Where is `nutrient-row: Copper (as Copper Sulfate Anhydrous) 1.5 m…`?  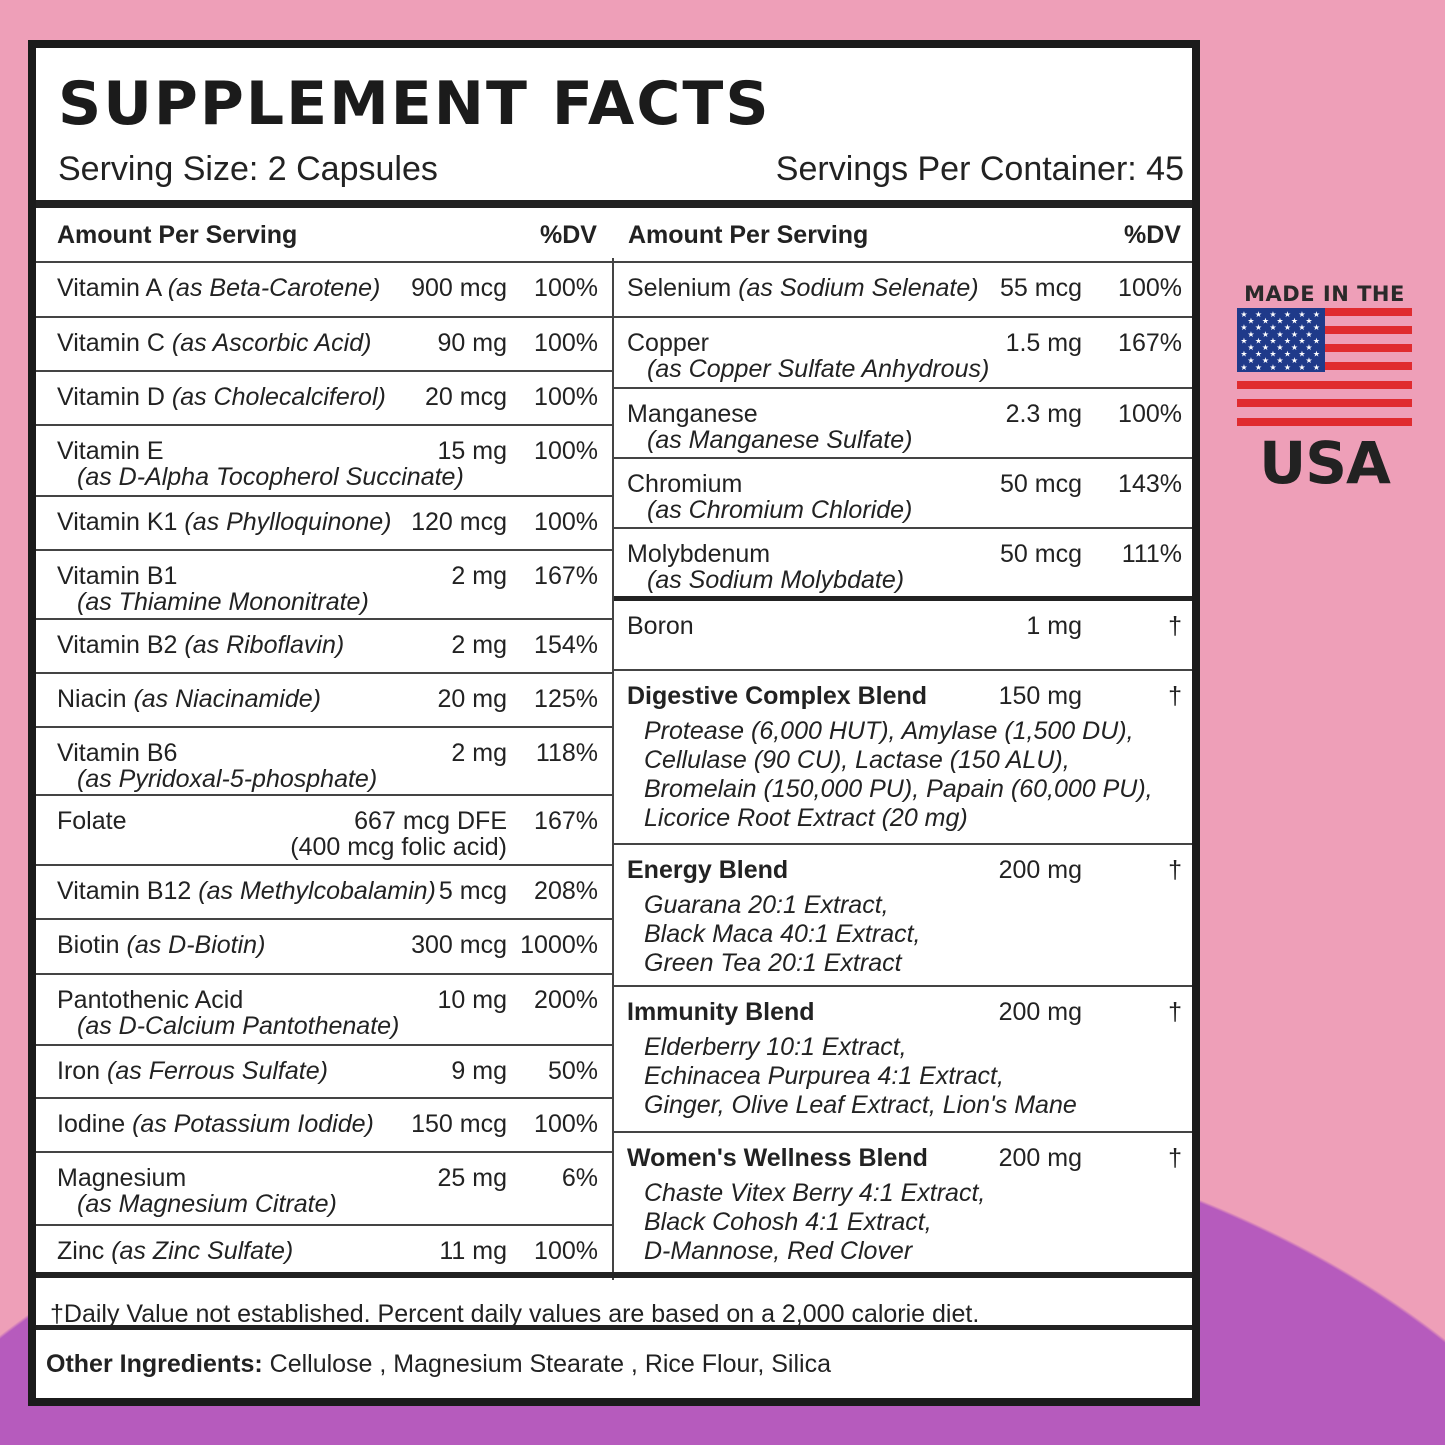 nutrient-row: Copper (as Copper Sulfate Anhydrous) 1.5 m… is located at coordinates (903, 351).